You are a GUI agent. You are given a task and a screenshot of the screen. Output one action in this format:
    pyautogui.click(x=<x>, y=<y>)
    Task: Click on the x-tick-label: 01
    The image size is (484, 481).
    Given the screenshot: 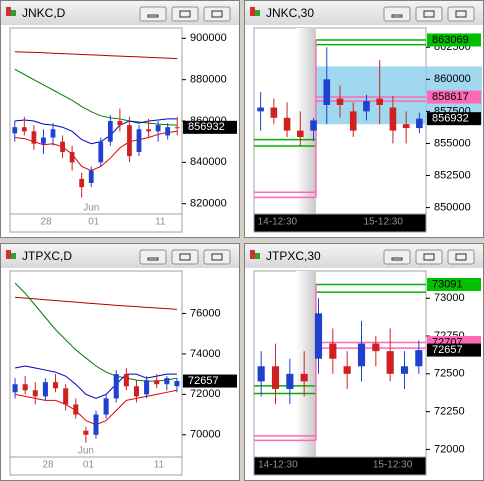 What is the action you would take?
    pyautogui.click(x=89, y=465)
    